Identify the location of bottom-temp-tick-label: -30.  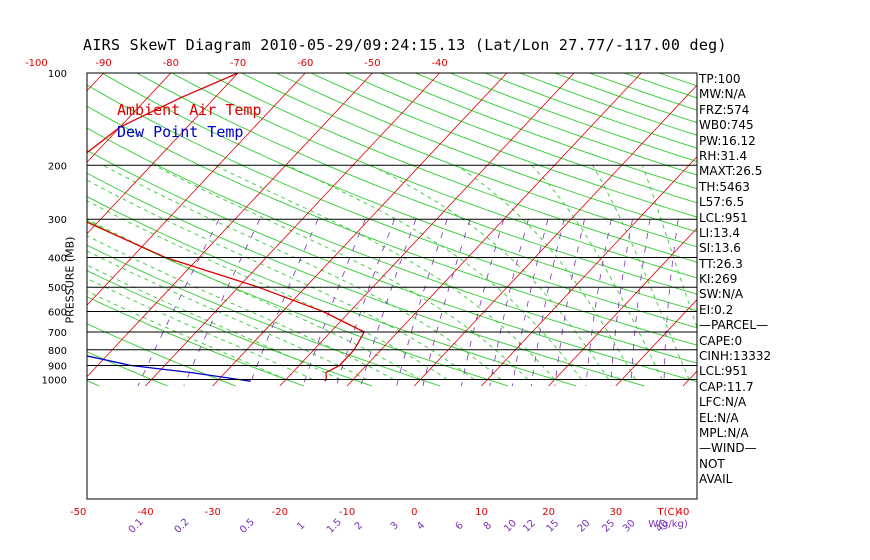
(212, 512).